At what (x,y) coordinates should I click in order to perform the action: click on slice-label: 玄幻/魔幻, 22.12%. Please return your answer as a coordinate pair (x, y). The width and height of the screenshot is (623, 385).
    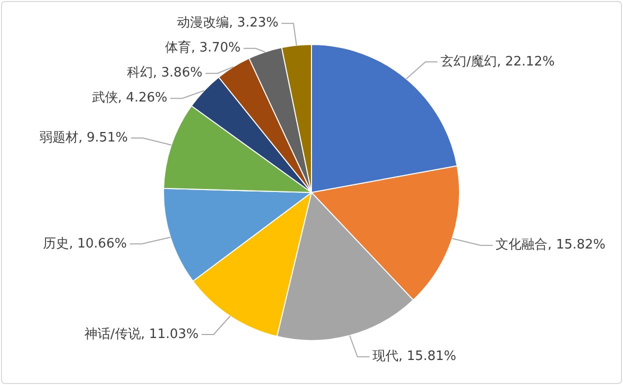
    Looking at the image, I should click on (497, 61).